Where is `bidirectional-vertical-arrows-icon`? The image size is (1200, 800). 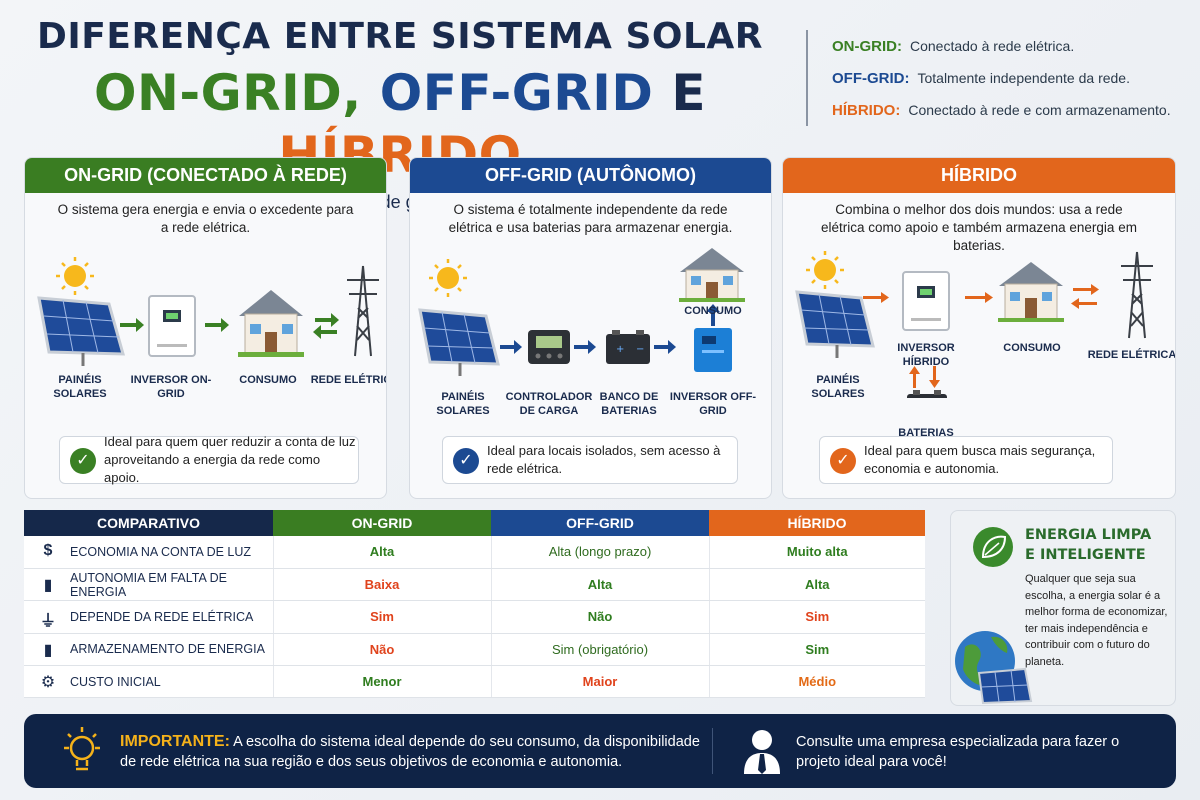
bidirectional-vertical-arrows-icon is located at coordinates (924, 377).